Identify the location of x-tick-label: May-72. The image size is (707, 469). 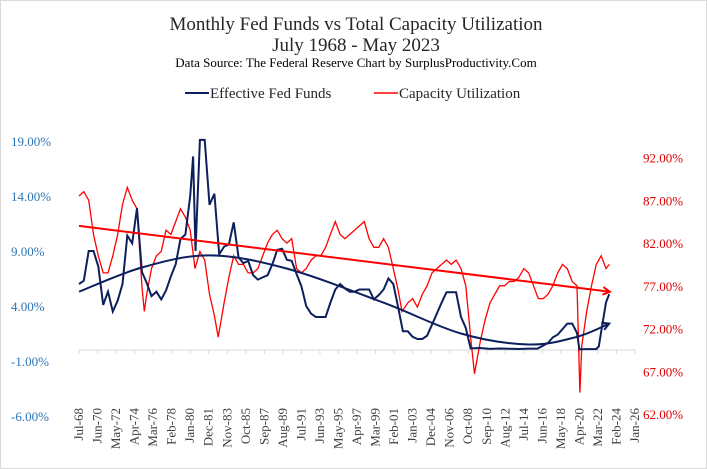
(115, 428).